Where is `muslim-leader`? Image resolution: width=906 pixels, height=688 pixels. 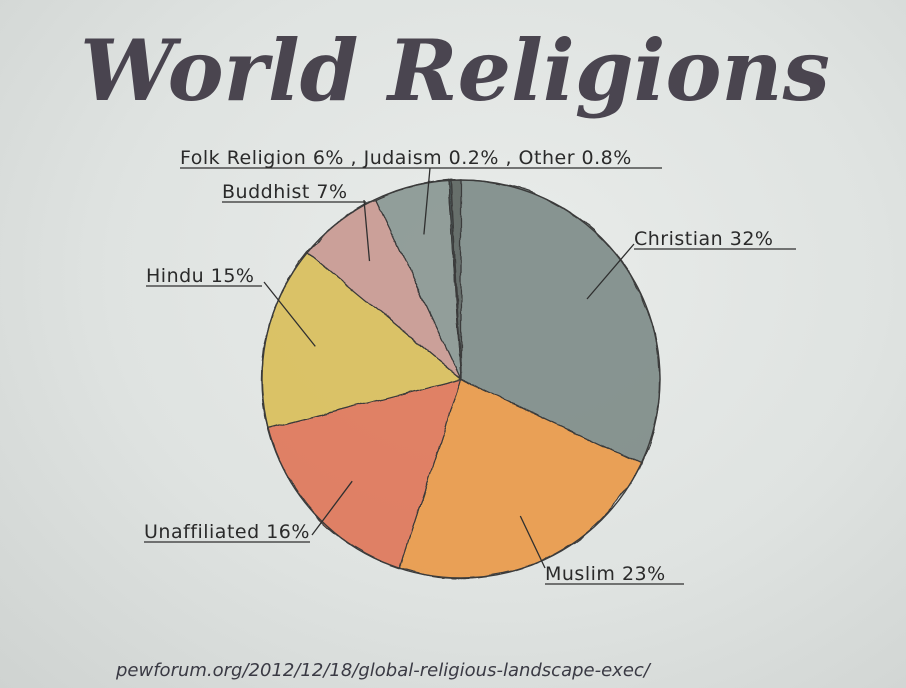
muslim-leader is located at coordinates (532, 542).